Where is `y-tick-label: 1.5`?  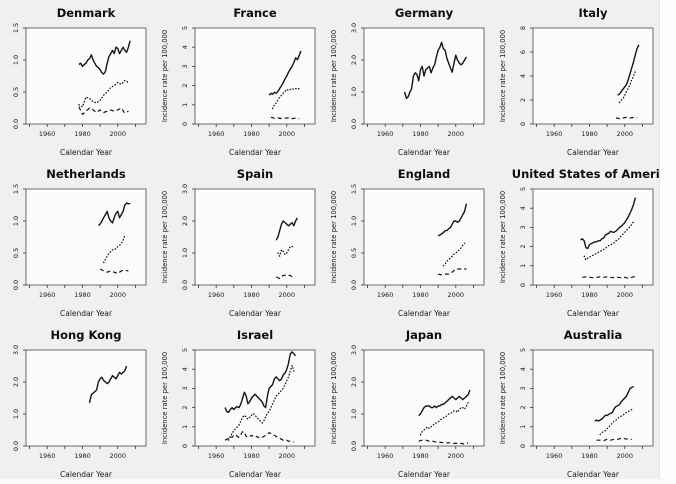
y-tick-label: 1.5 is located at coordinates (354, 189).